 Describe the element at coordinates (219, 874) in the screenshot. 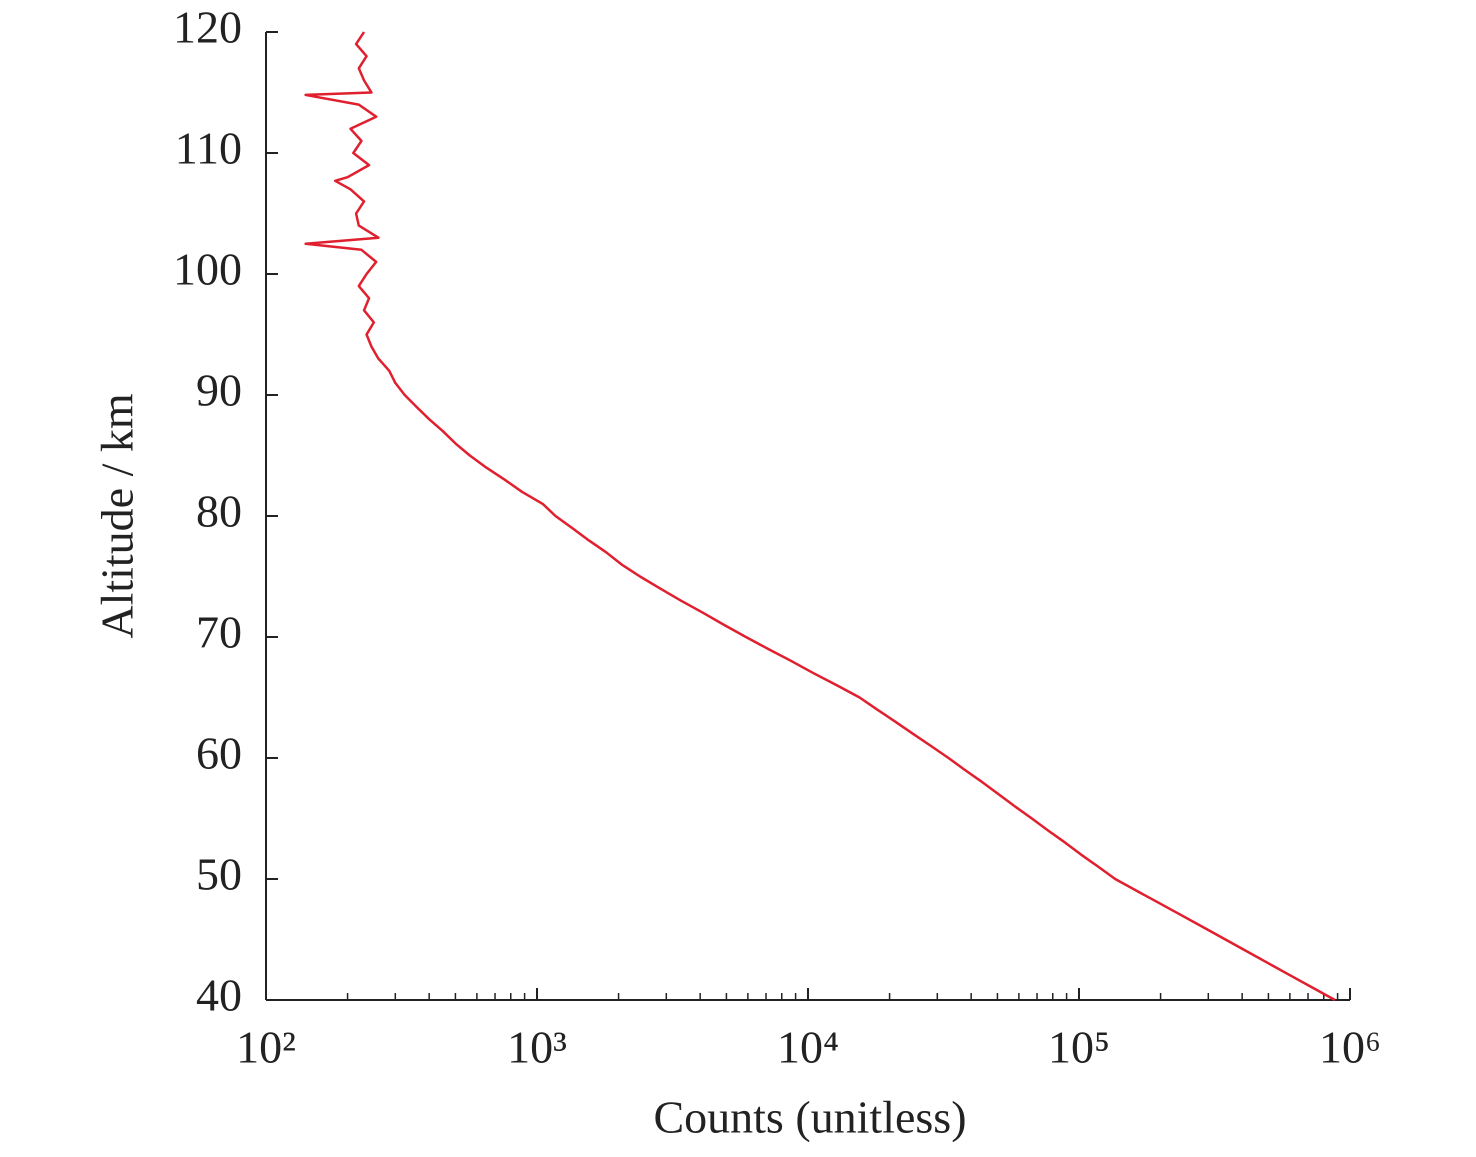

I see `y-tick-label: 50` at that location.